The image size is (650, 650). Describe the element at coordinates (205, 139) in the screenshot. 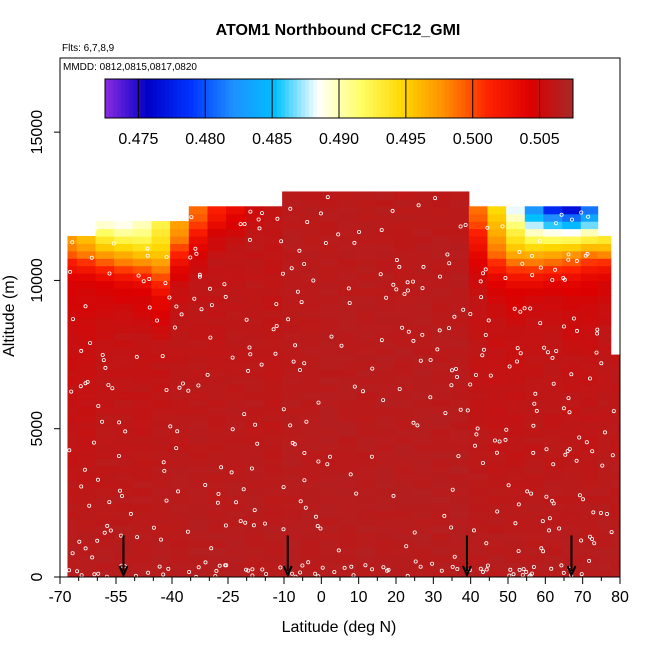

I see `colorbar-tick-label: 0.480` at that location.